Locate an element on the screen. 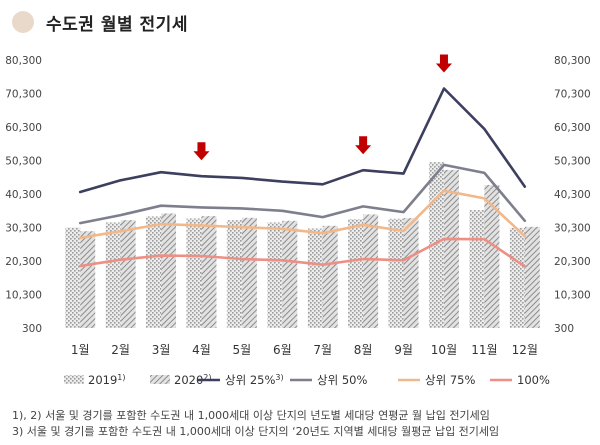 This screenshot has height=445, width=600. y-tick-label-right: 300 is located at coordinates (564, 329).